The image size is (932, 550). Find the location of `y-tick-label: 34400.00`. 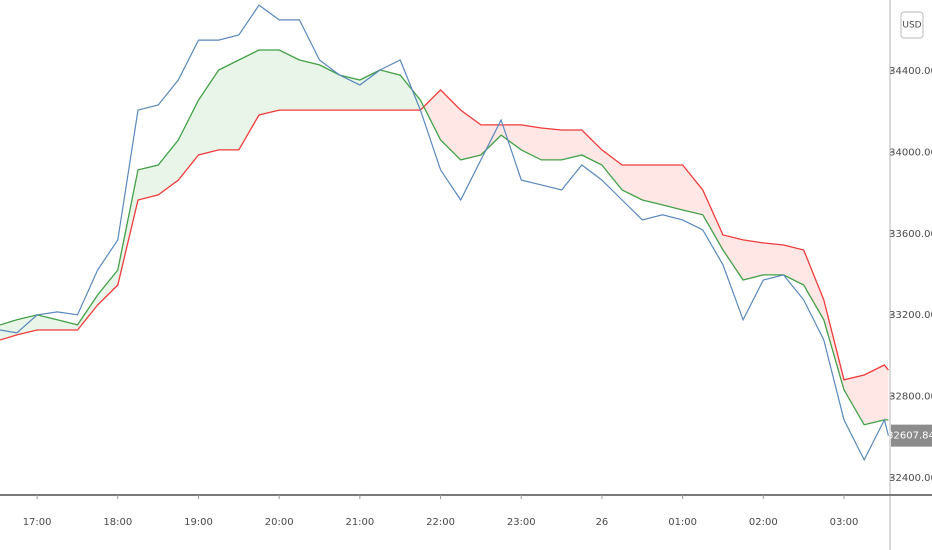

y-tick-label: 34400.00 is located at coordinates (910, 71).